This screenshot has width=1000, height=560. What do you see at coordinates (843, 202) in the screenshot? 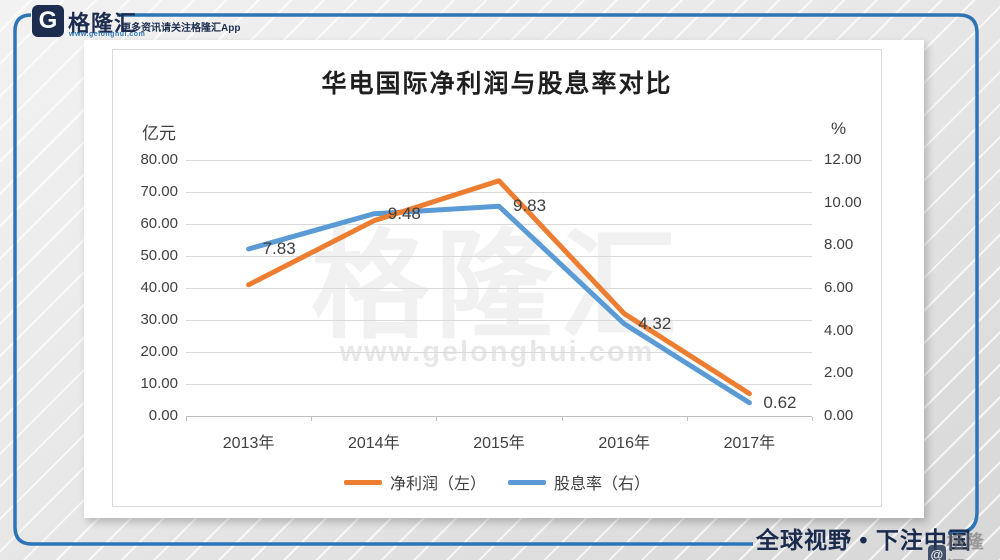
I see `right-axis-tick-label: 10.00` at bounding box center [843, 202].